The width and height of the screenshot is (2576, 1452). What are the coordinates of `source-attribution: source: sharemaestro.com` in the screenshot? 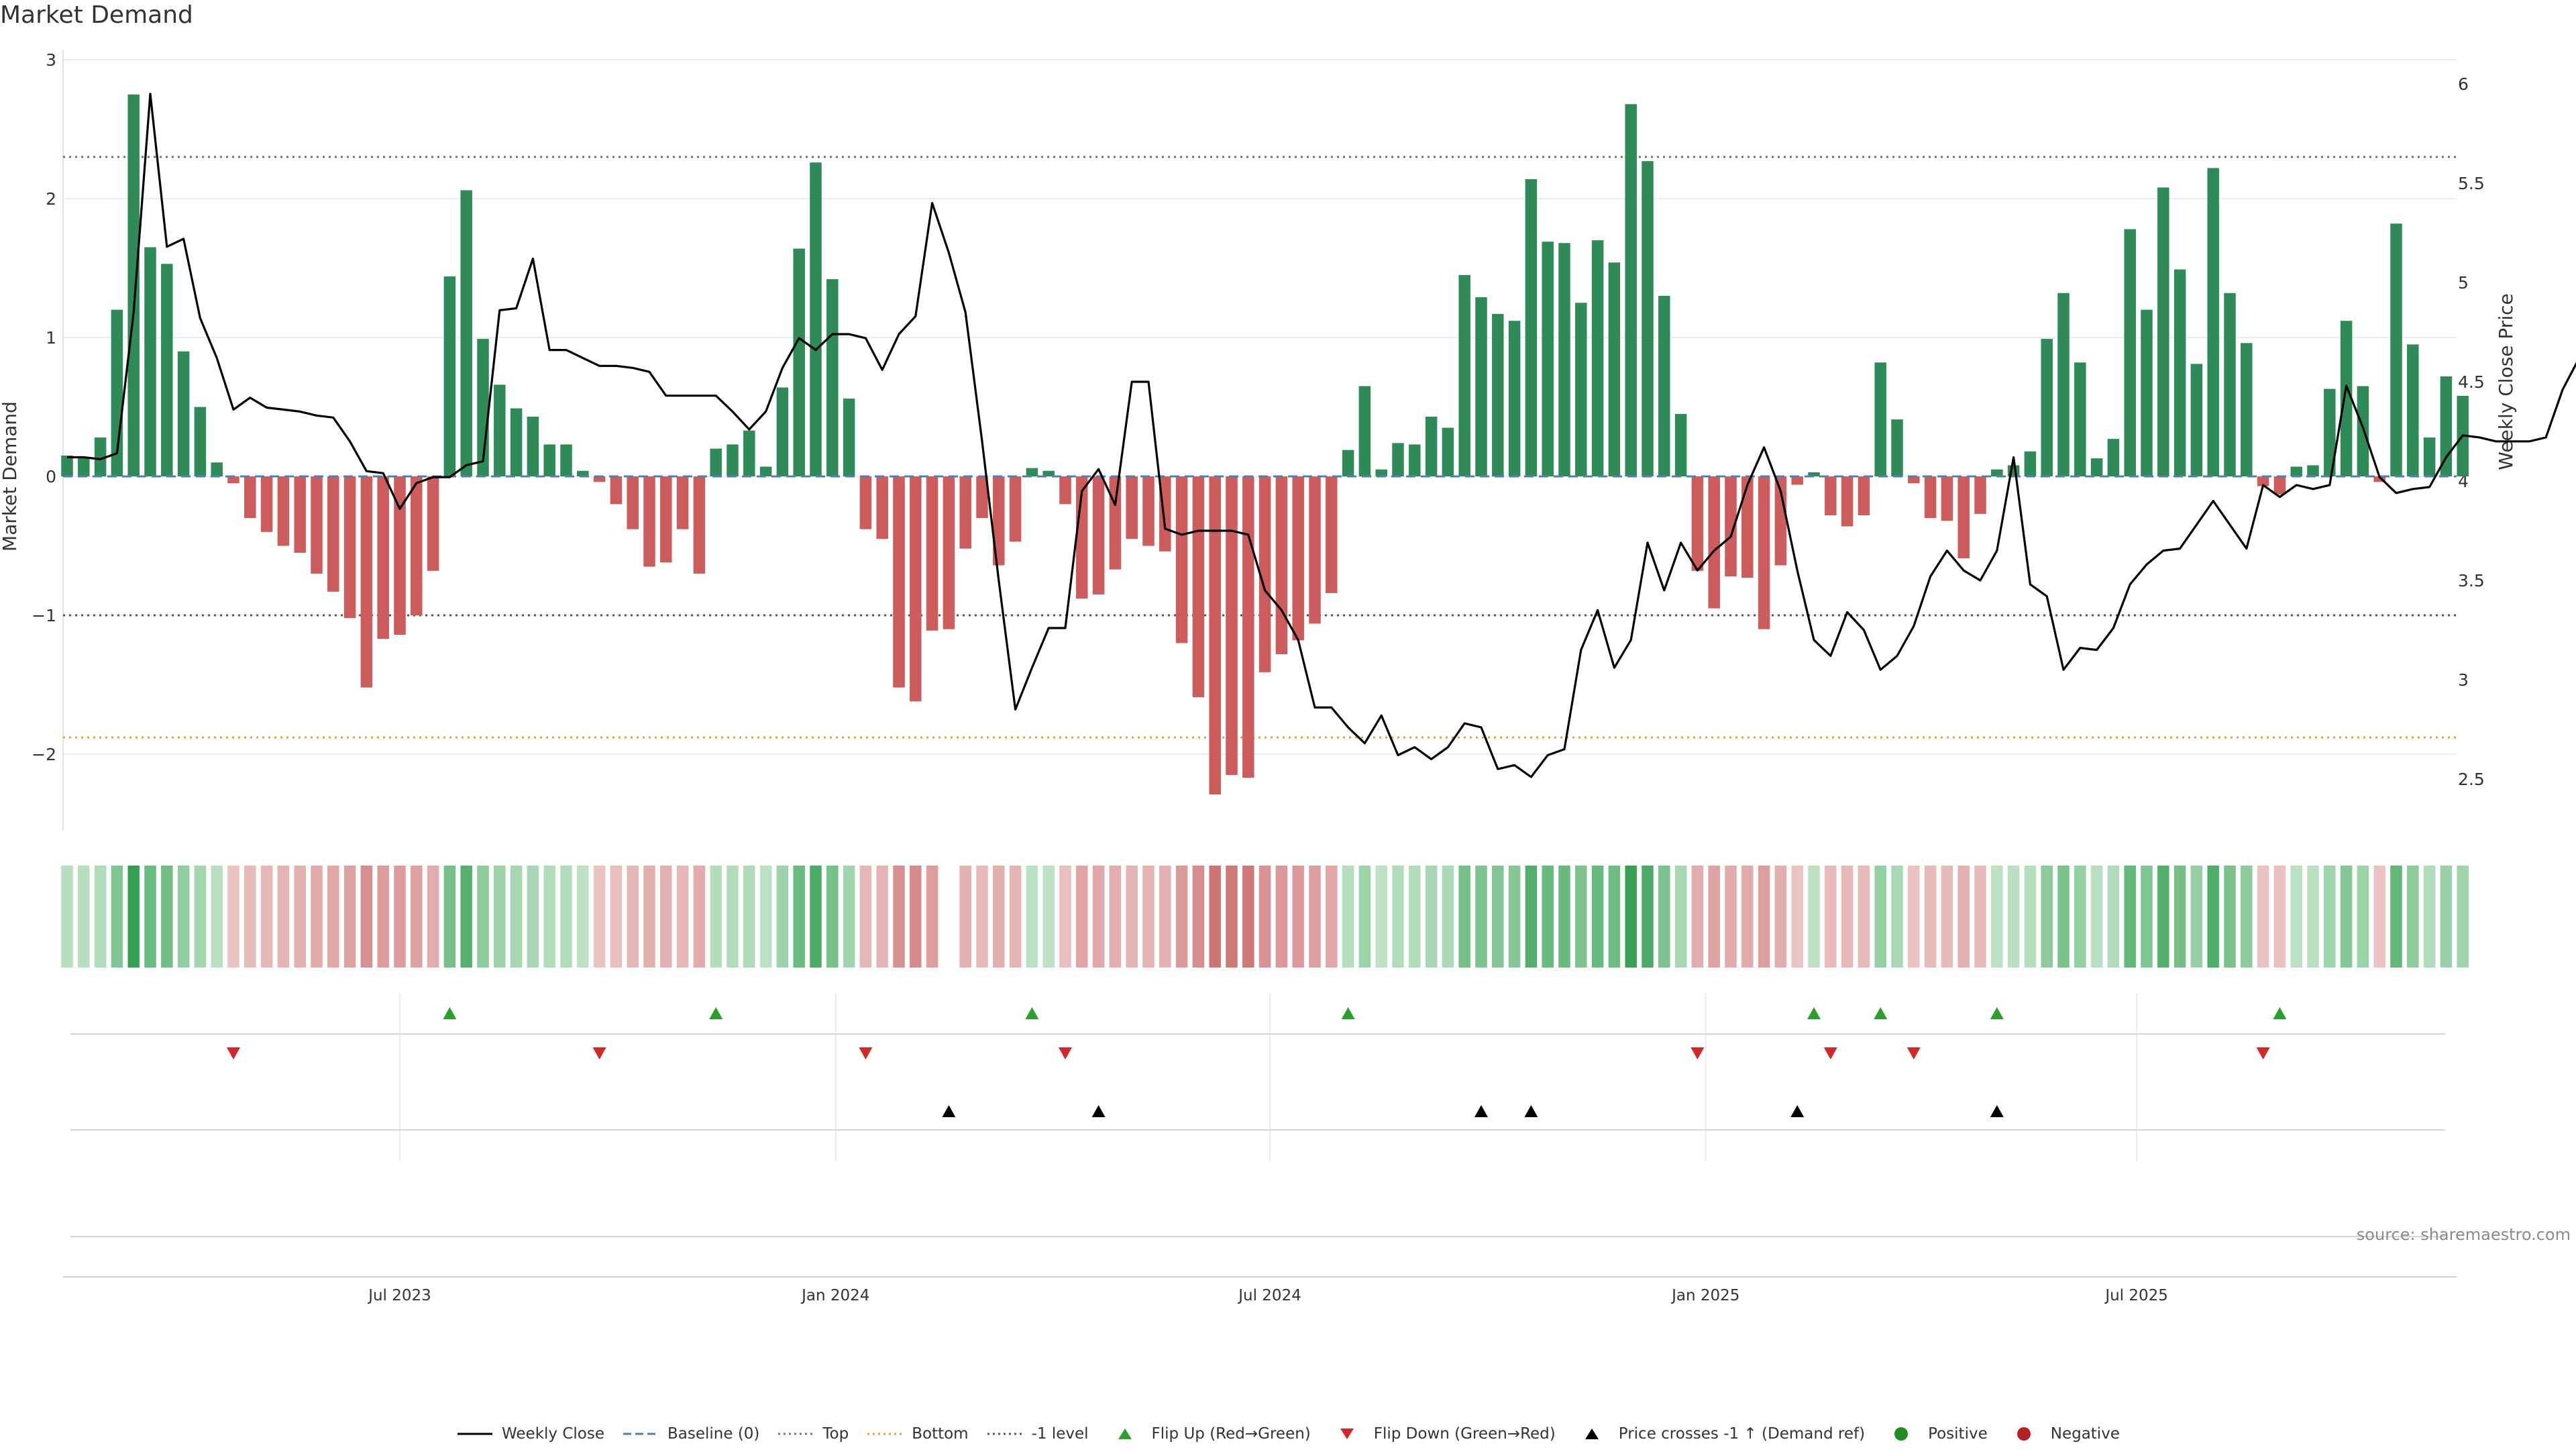 It's located at (2463, 1235).